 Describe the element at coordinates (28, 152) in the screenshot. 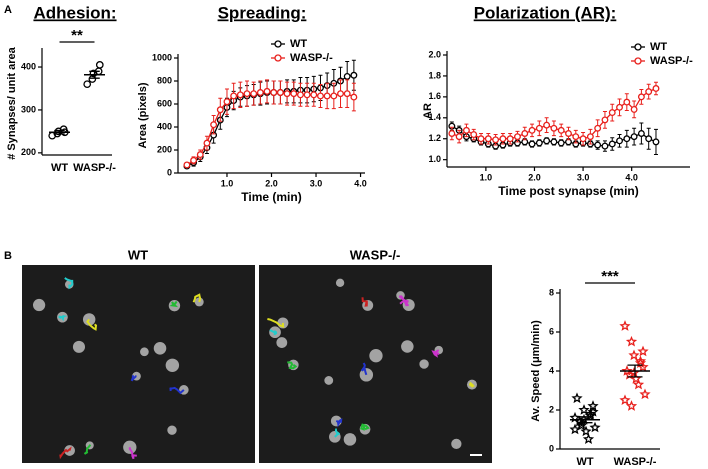

I see `y-tick-label: 200` at that location.